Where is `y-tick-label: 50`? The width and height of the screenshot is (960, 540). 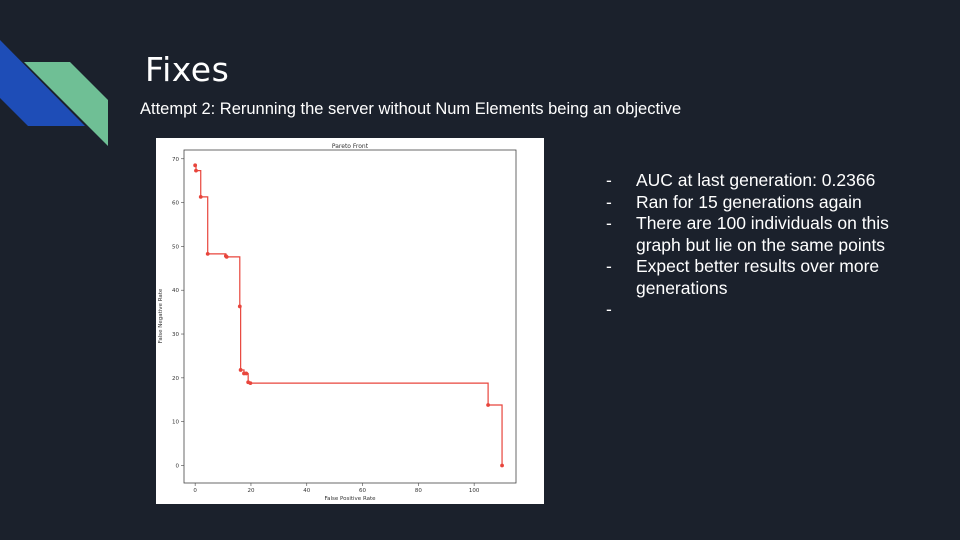 y-tick-label: 50 is located at coordinates (175, 247).